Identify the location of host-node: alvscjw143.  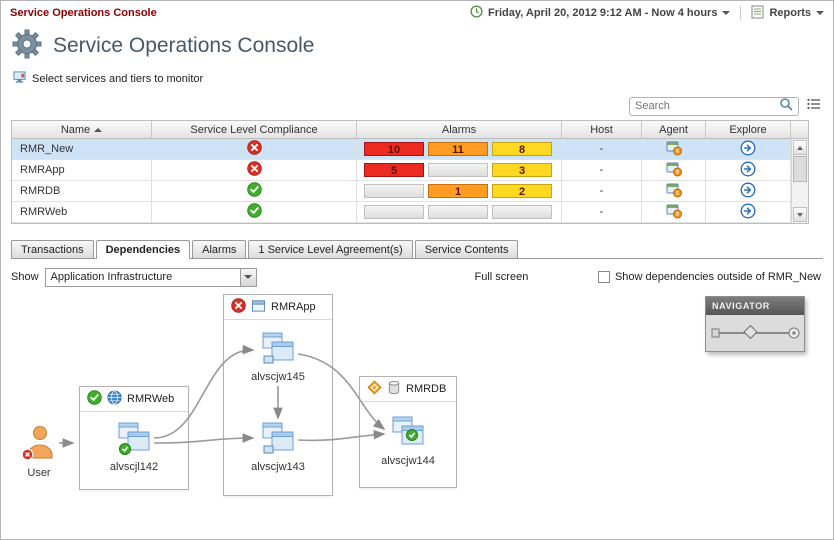
(278, 446).